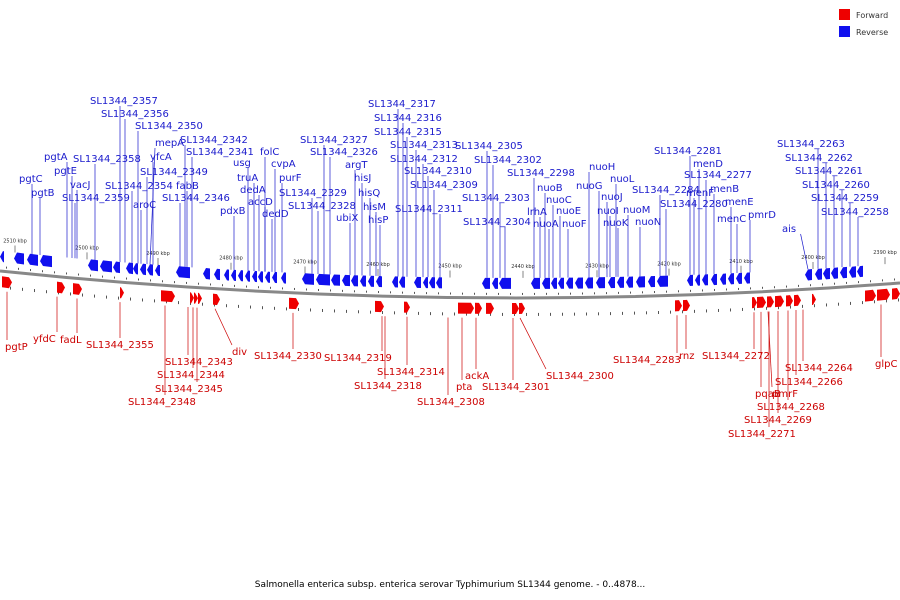 This screenshot has width=900, height=600. Describe the element at coordinates (189, 389) in the screenshot. I see `forward-gene-label: SL1344_2345` at that location.